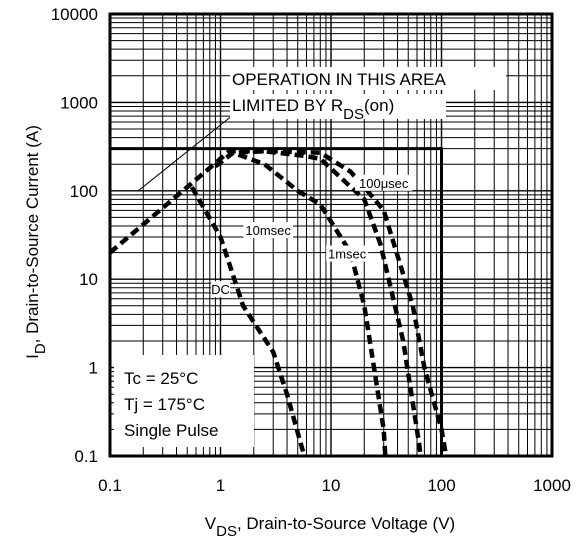 The height and width of the screenshot is (542, 587). I want to click on conditions-bg, so click(184, 401).